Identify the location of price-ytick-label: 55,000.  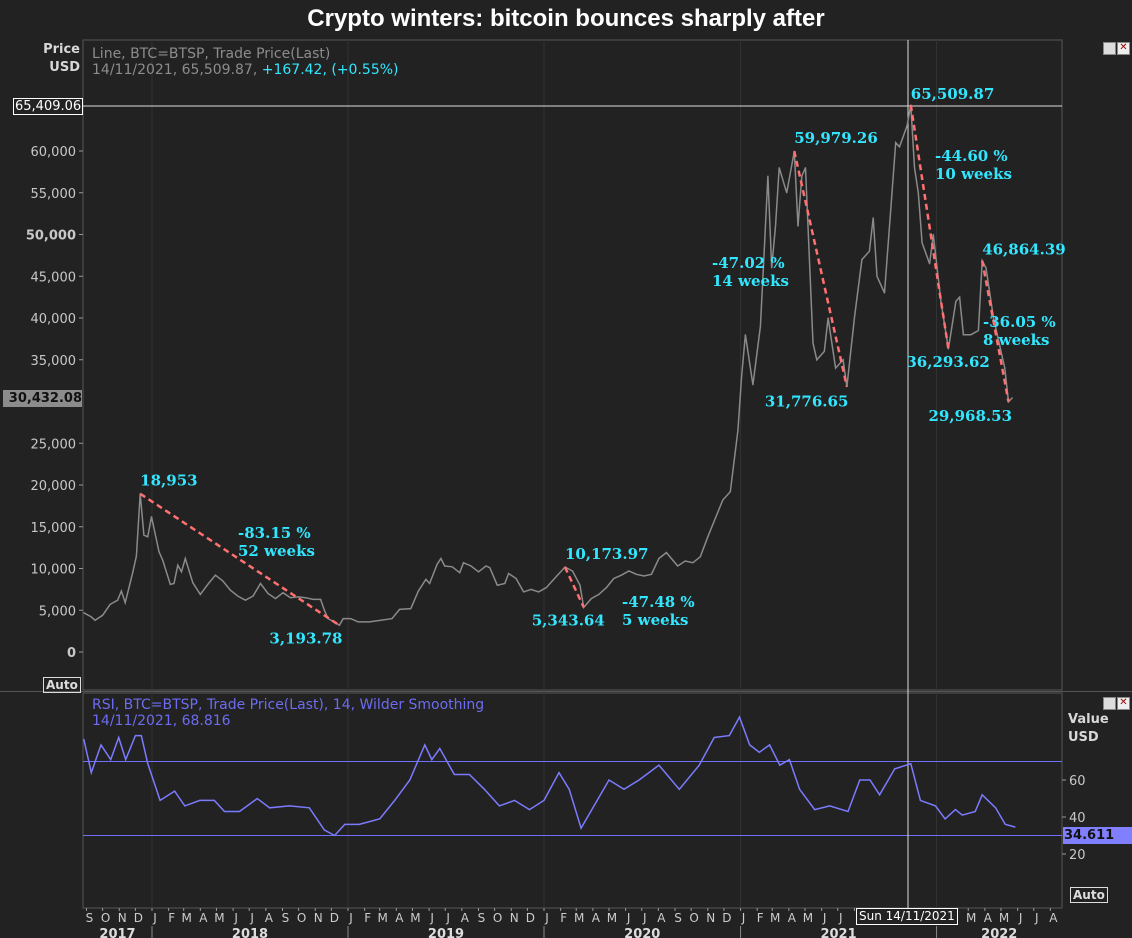
(54, 194).